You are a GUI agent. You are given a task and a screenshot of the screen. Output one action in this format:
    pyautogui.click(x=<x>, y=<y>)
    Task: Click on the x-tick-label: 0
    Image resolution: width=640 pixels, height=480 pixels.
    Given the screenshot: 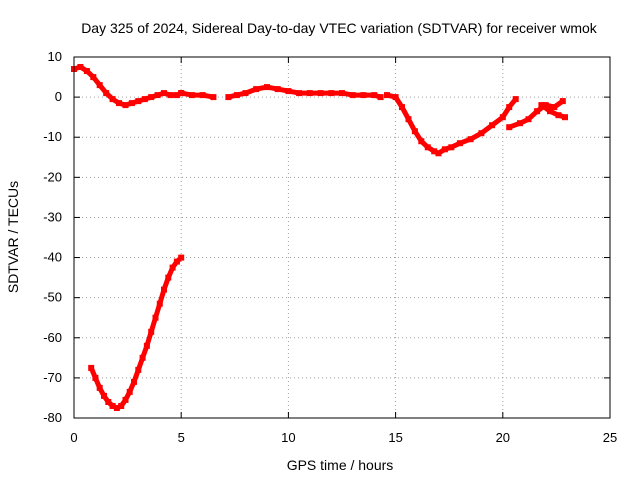 What is the action you would take?
    pyautogui.click(x=73, y=437)
    